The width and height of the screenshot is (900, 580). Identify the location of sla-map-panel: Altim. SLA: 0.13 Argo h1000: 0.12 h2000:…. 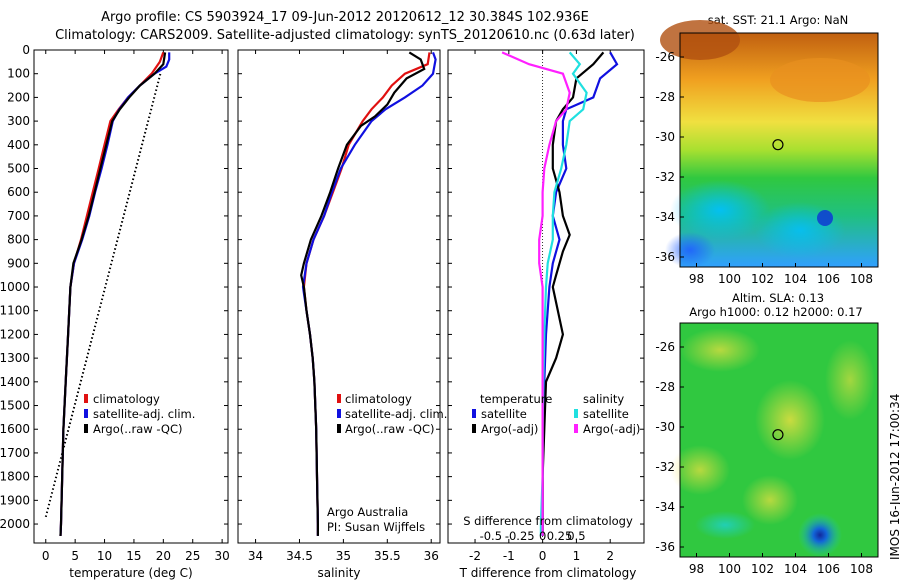
(767, 433).